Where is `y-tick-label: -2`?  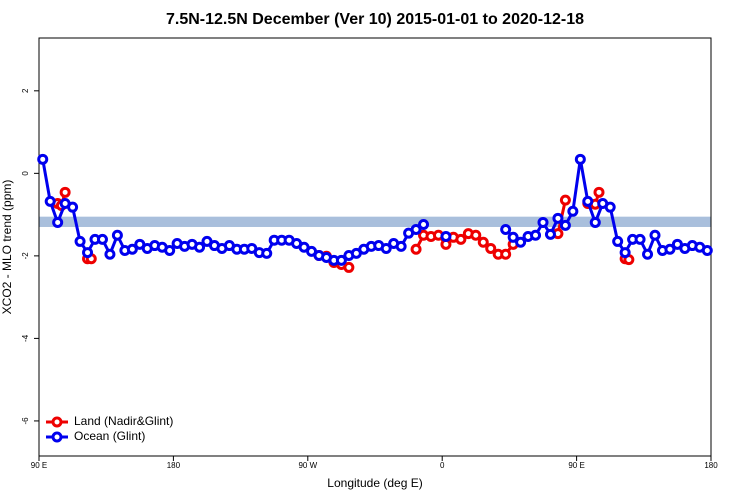
y-tick-label: -2 is located at coordinates (25, 256).